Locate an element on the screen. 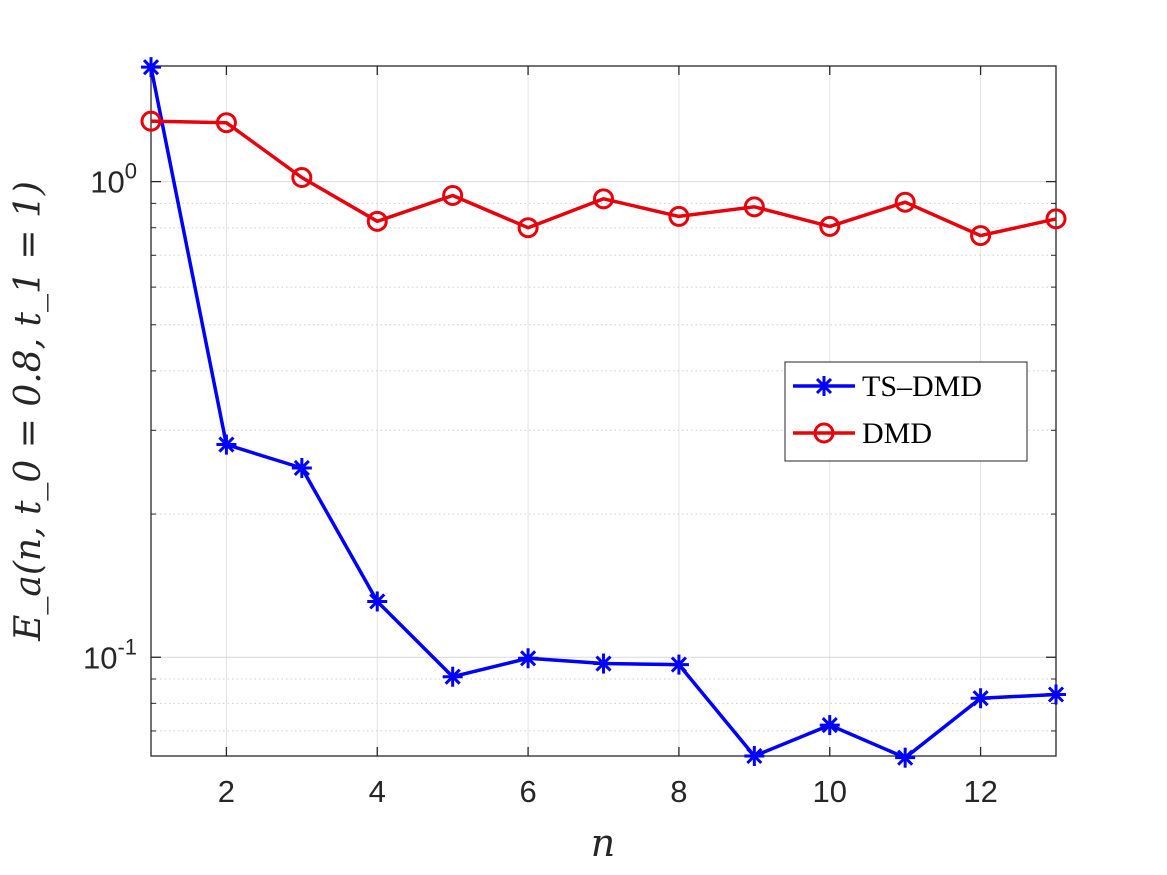 The width and height of the screenshot is (1167, 875). legend-marker-ts-dmd is located at coordinates (824, 386).